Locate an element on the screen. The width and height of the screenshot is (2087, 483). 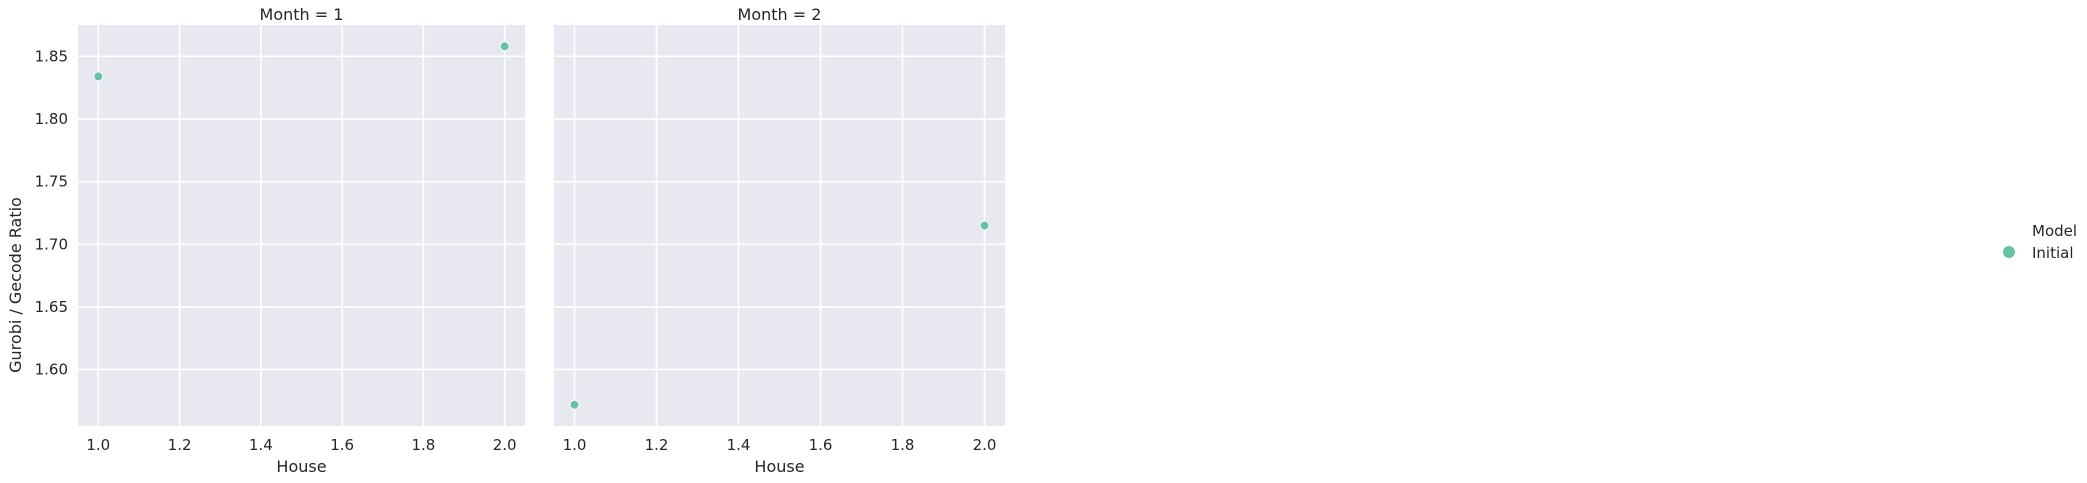
y-tick-label: 1.80 is located at coordinates (51, 119).